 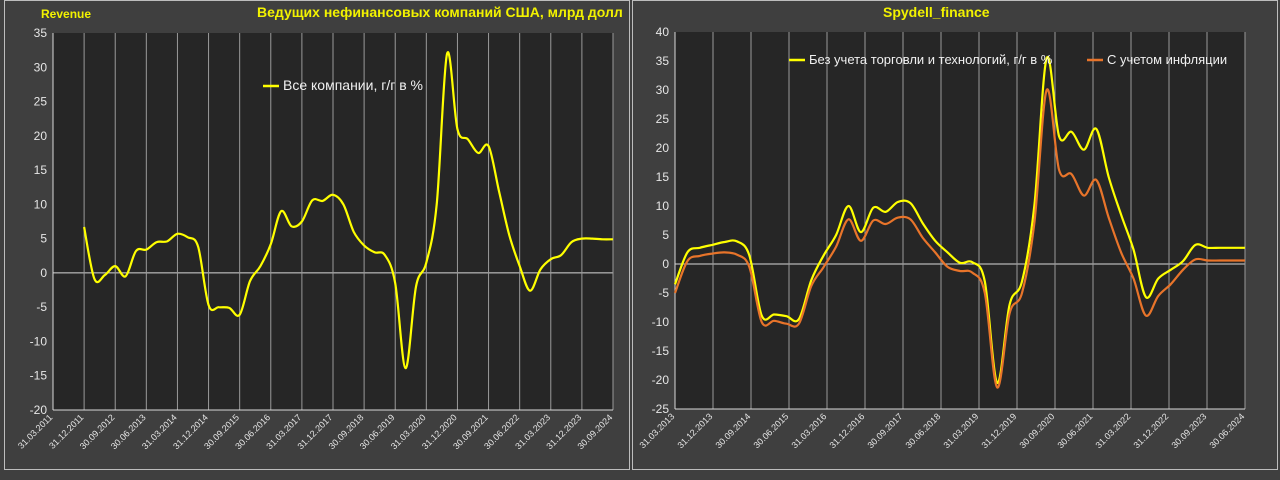 I want to click on x-tick-label: 31.12.2019, so click(x=998, y=430).